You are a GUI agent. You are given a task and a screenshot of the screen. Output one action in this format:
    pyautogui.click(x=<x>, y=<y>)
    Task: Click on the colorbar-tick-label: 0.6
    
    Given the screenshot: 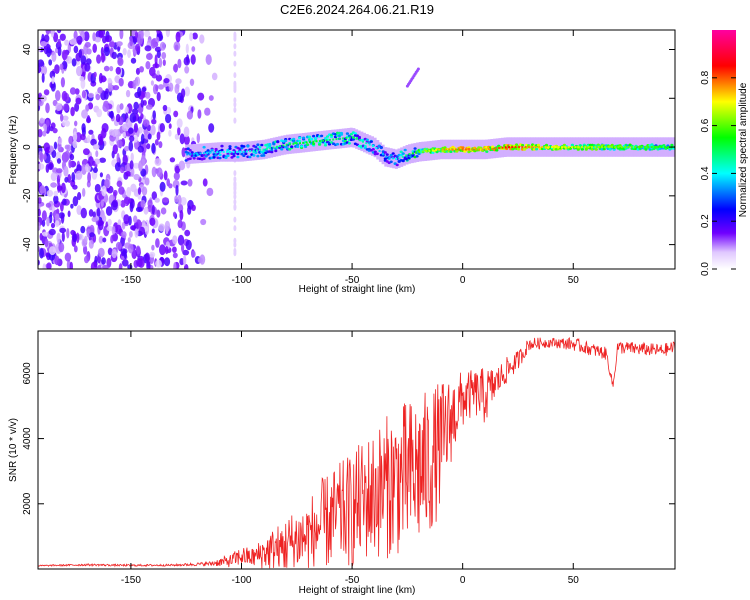 What is the action you would take?
    pyautogui.click(x=705, y=125)
    